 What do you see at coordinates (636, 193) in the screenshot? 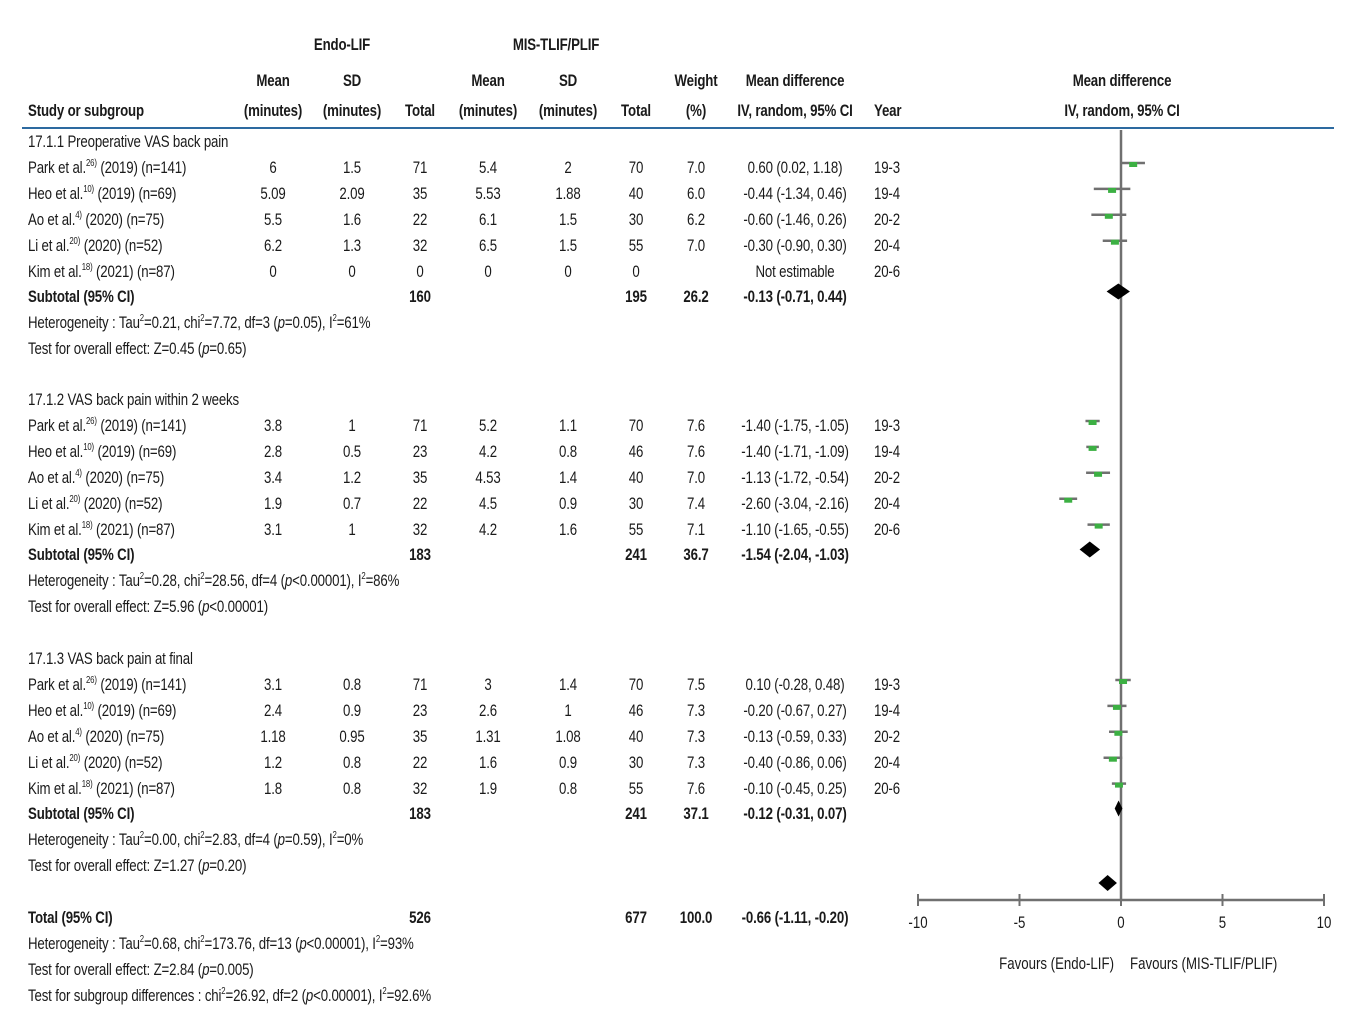
I see `mis-total: 40` at bounding box center [636, 193].